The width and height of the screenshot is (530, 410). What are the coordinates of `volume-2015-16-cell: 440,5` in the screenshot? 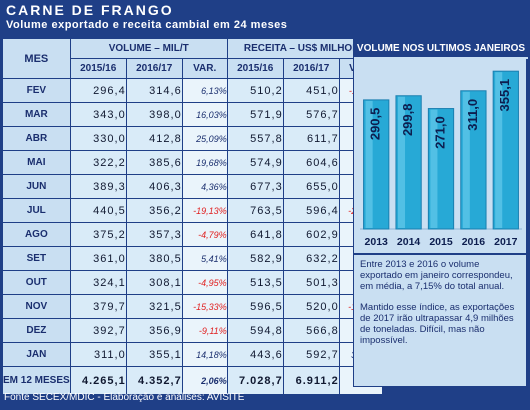 It's located at (98, 210).